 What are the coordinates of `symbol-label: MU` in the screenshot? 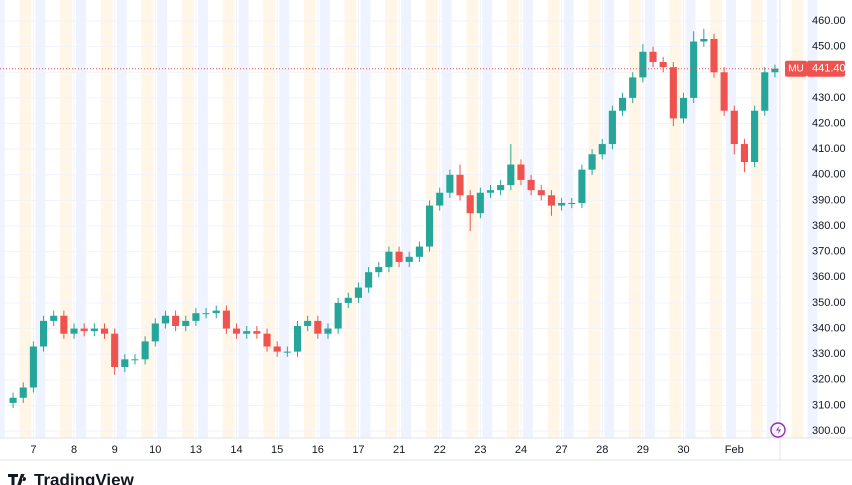 It's located at (796, 68).